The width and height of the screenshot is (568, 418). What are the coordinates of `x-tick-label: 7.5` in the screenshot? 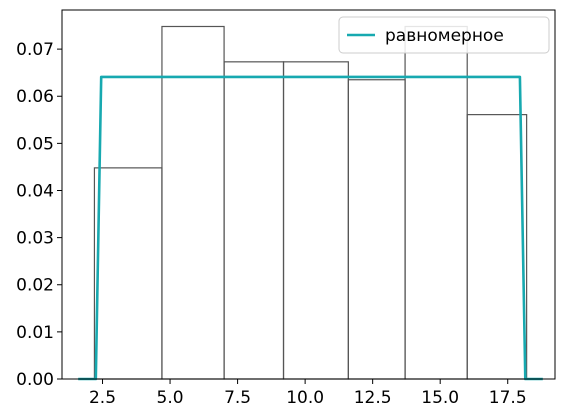 It's located at (237, 398).